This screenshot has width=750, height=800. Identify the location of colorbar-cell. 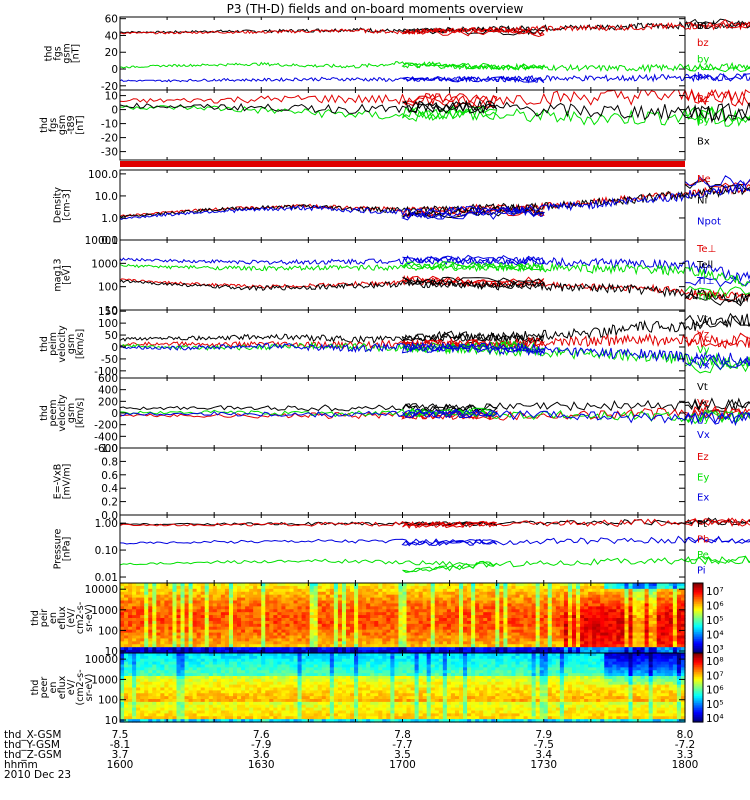
(698, 600).